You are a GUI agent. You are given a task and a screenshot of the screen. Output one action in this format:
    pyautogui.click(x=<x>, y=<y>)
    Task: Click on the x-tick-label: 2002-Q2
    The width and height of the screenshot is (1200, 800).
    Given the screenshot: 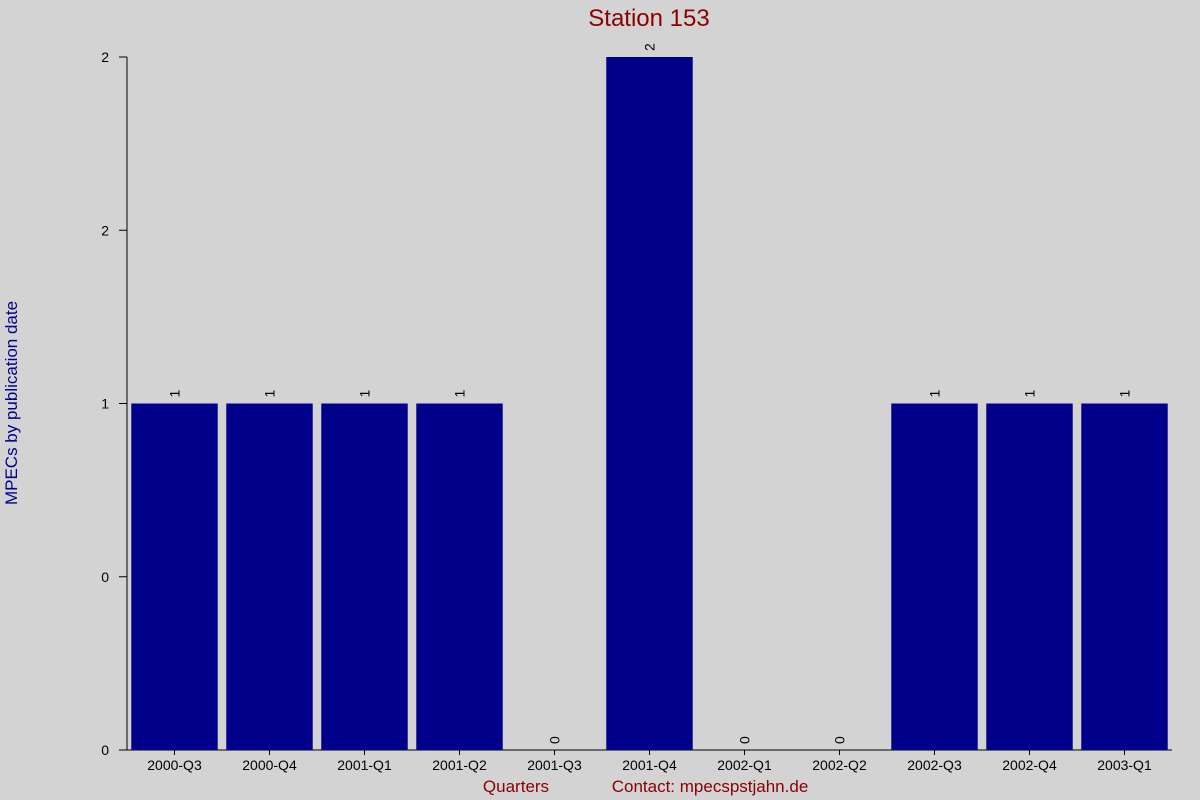 What is the action you would take?
    pyautogui.click(x=839, y=765)
    